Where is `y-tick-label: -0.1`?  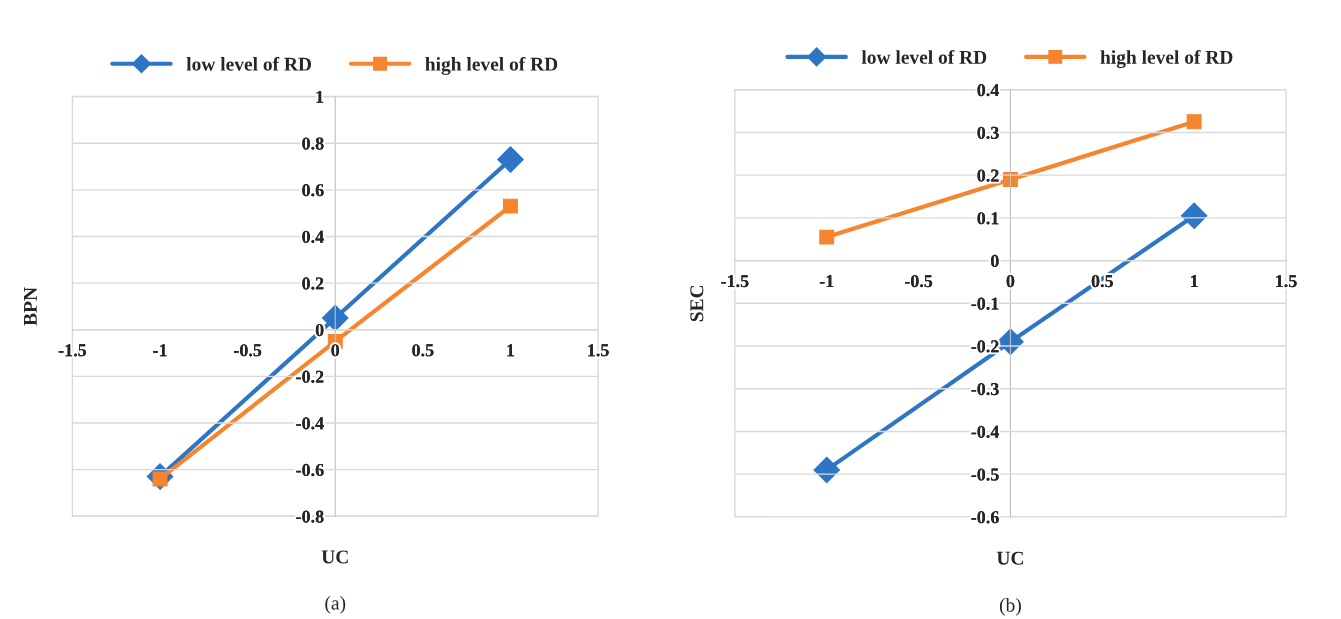 y-tick-label: -0.1 is located at coordinates (985, 303).